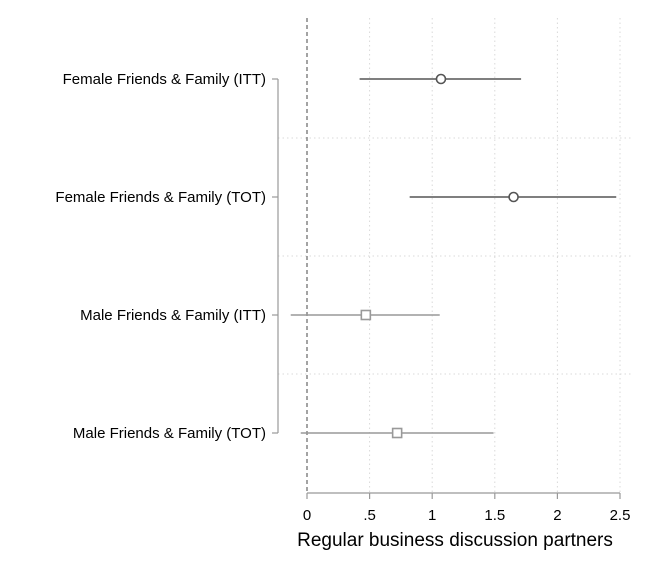  Describe the element at coordinates (455, 540) in the screenshot. I see `x-axis-title: Regular business discussion partners` at that location.